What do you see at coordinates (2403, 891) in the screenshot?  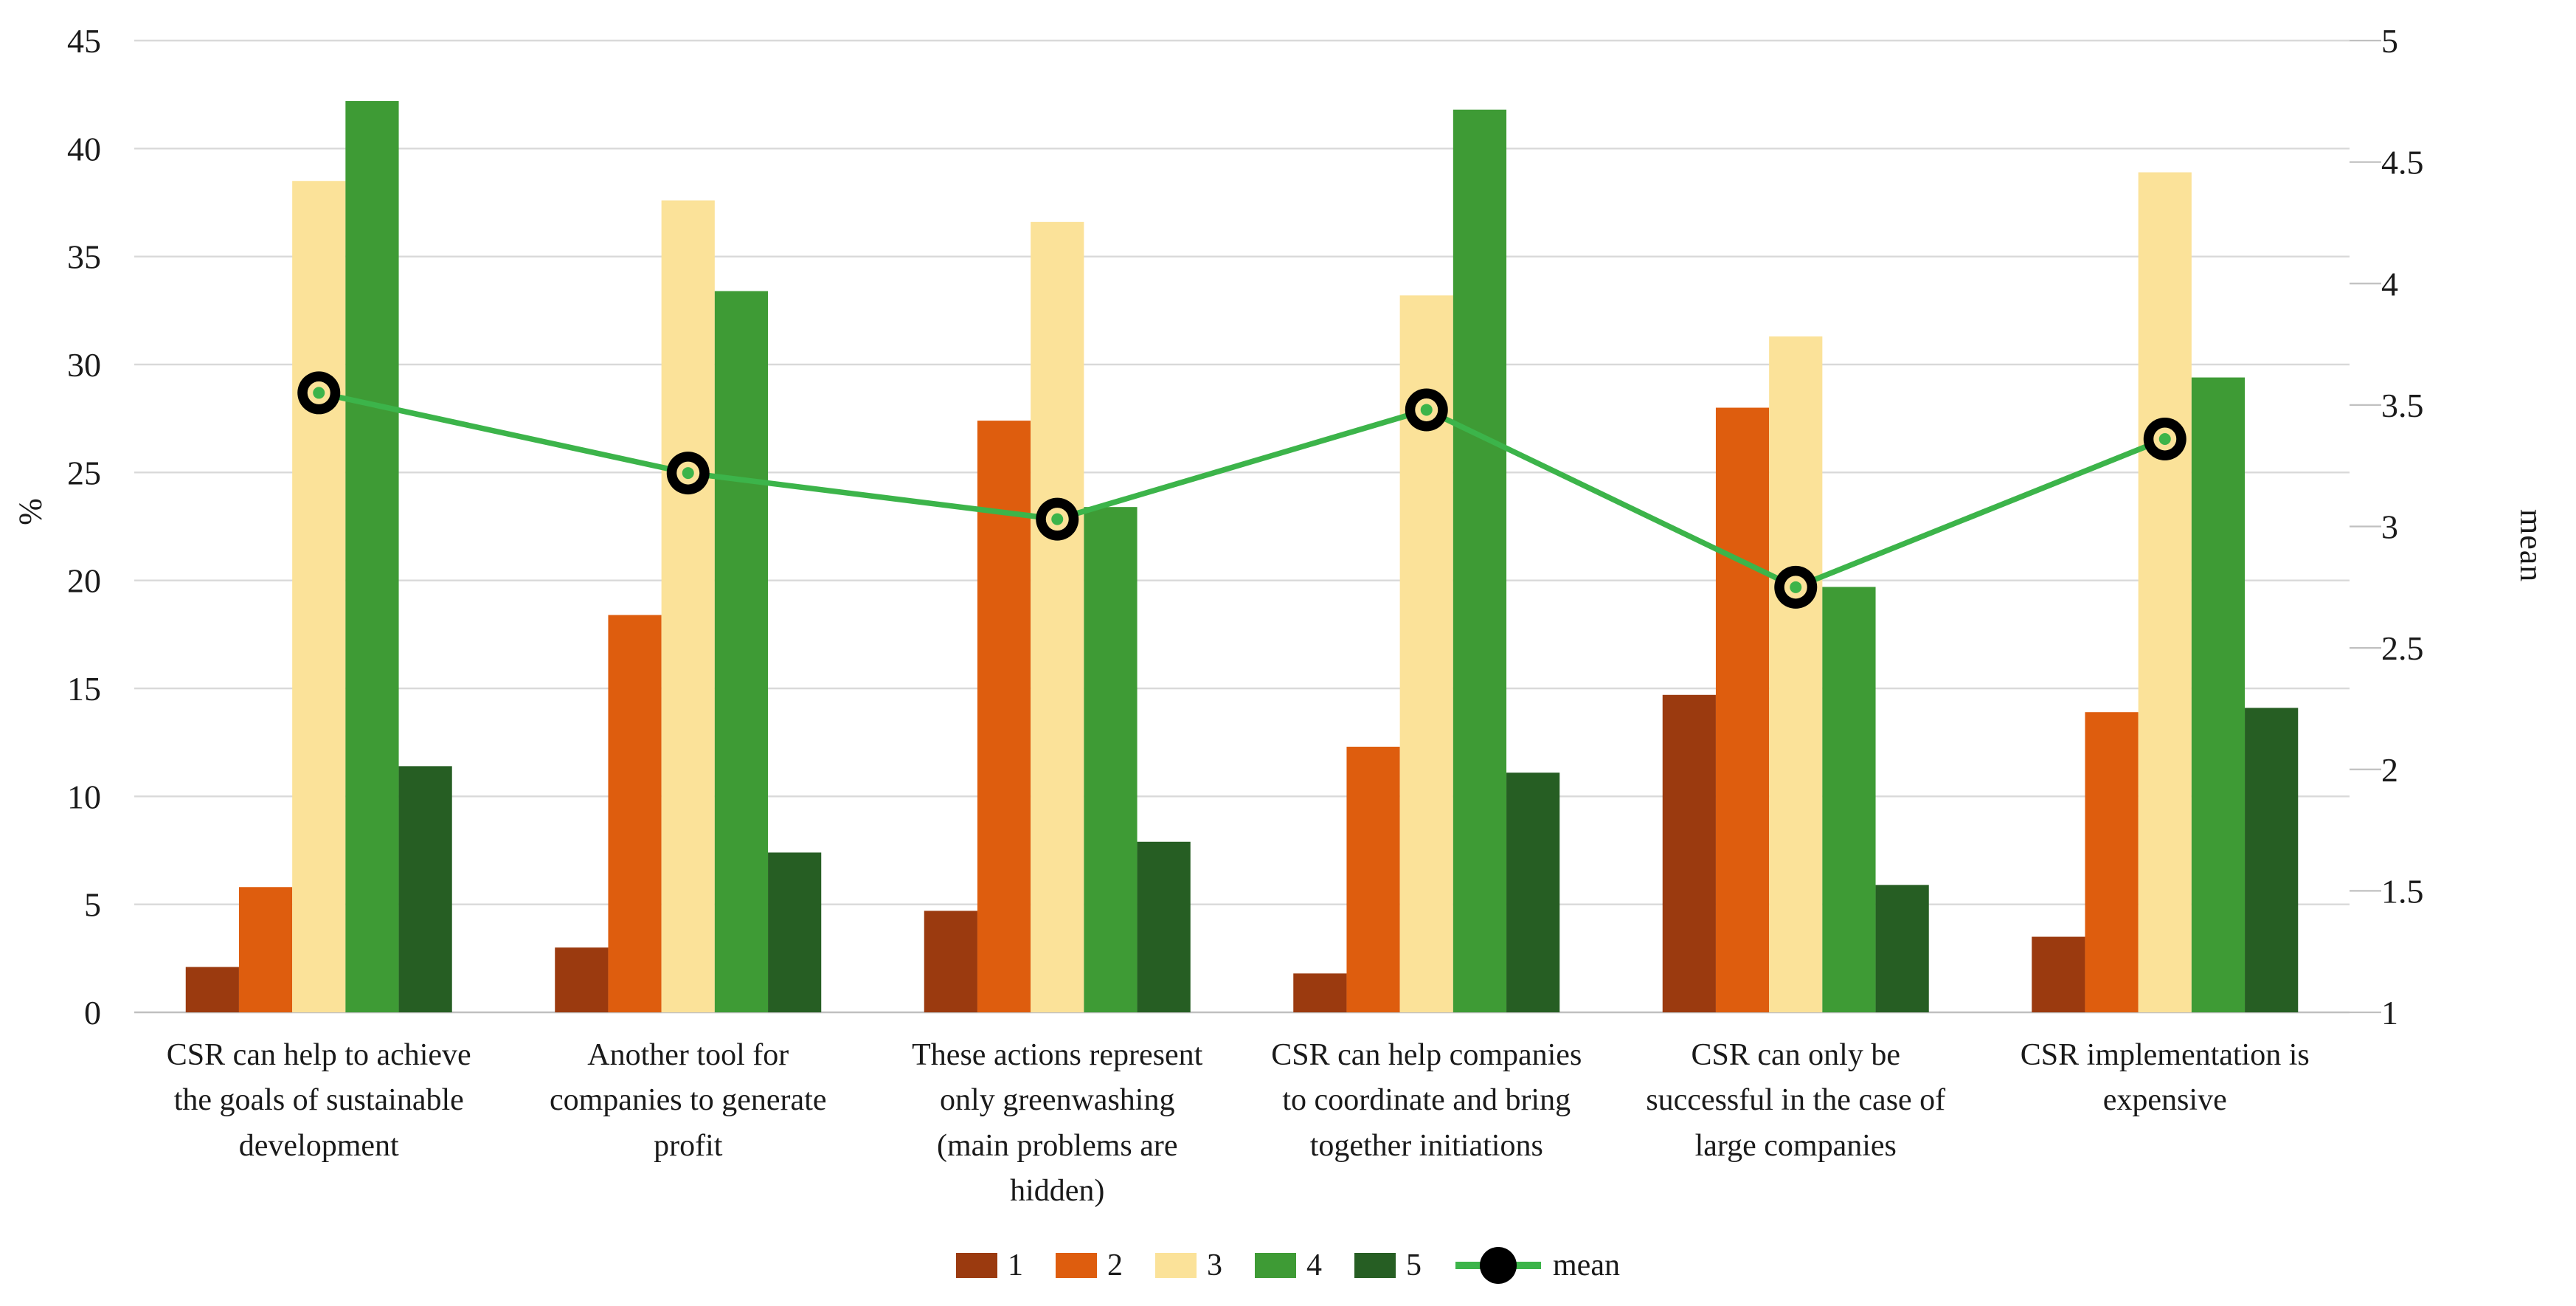 I see `right-axis-tick-label: 1.5` at bounding box center [2403, 891].